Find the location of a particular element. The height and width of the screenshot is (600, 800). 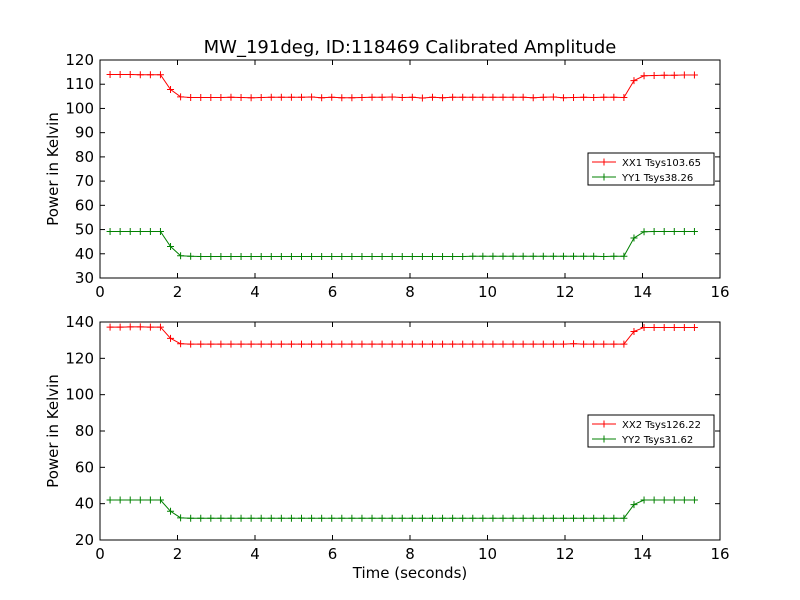

legend-label: YY2 Tsys31.62 is located at coordinates (657, 440).